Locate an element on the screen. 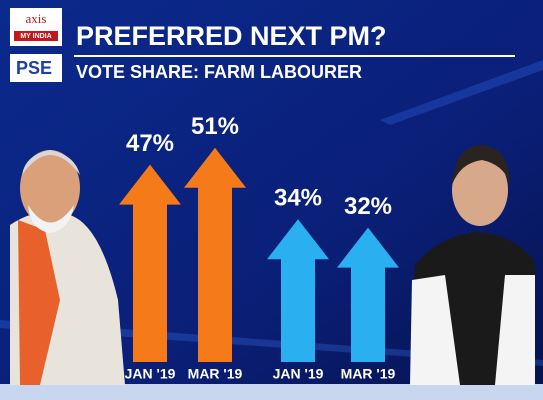 Image resolution: width=543 pixels, height=400 pixels. value-label: 32% is located at coordinates (368, 206).